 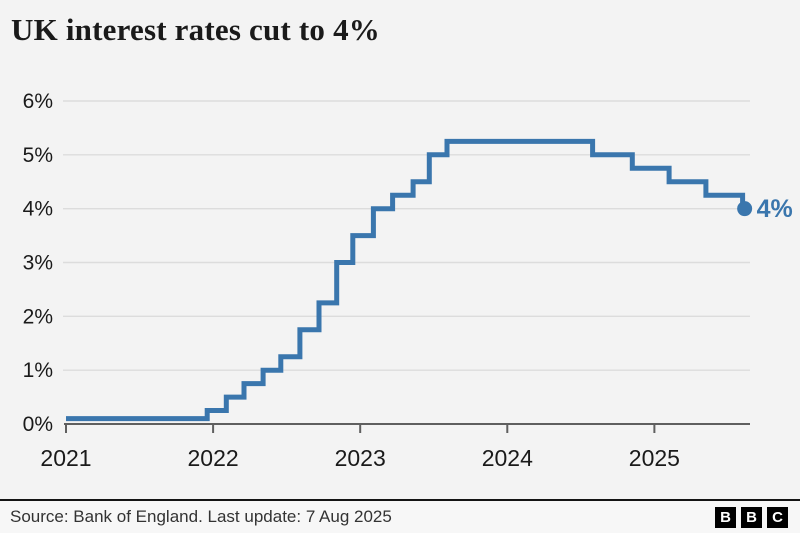 What do you see at coordinates (360, 458) in the screenshot?
I see `x-tick-label: 2023` at bounding box center [360, 458].